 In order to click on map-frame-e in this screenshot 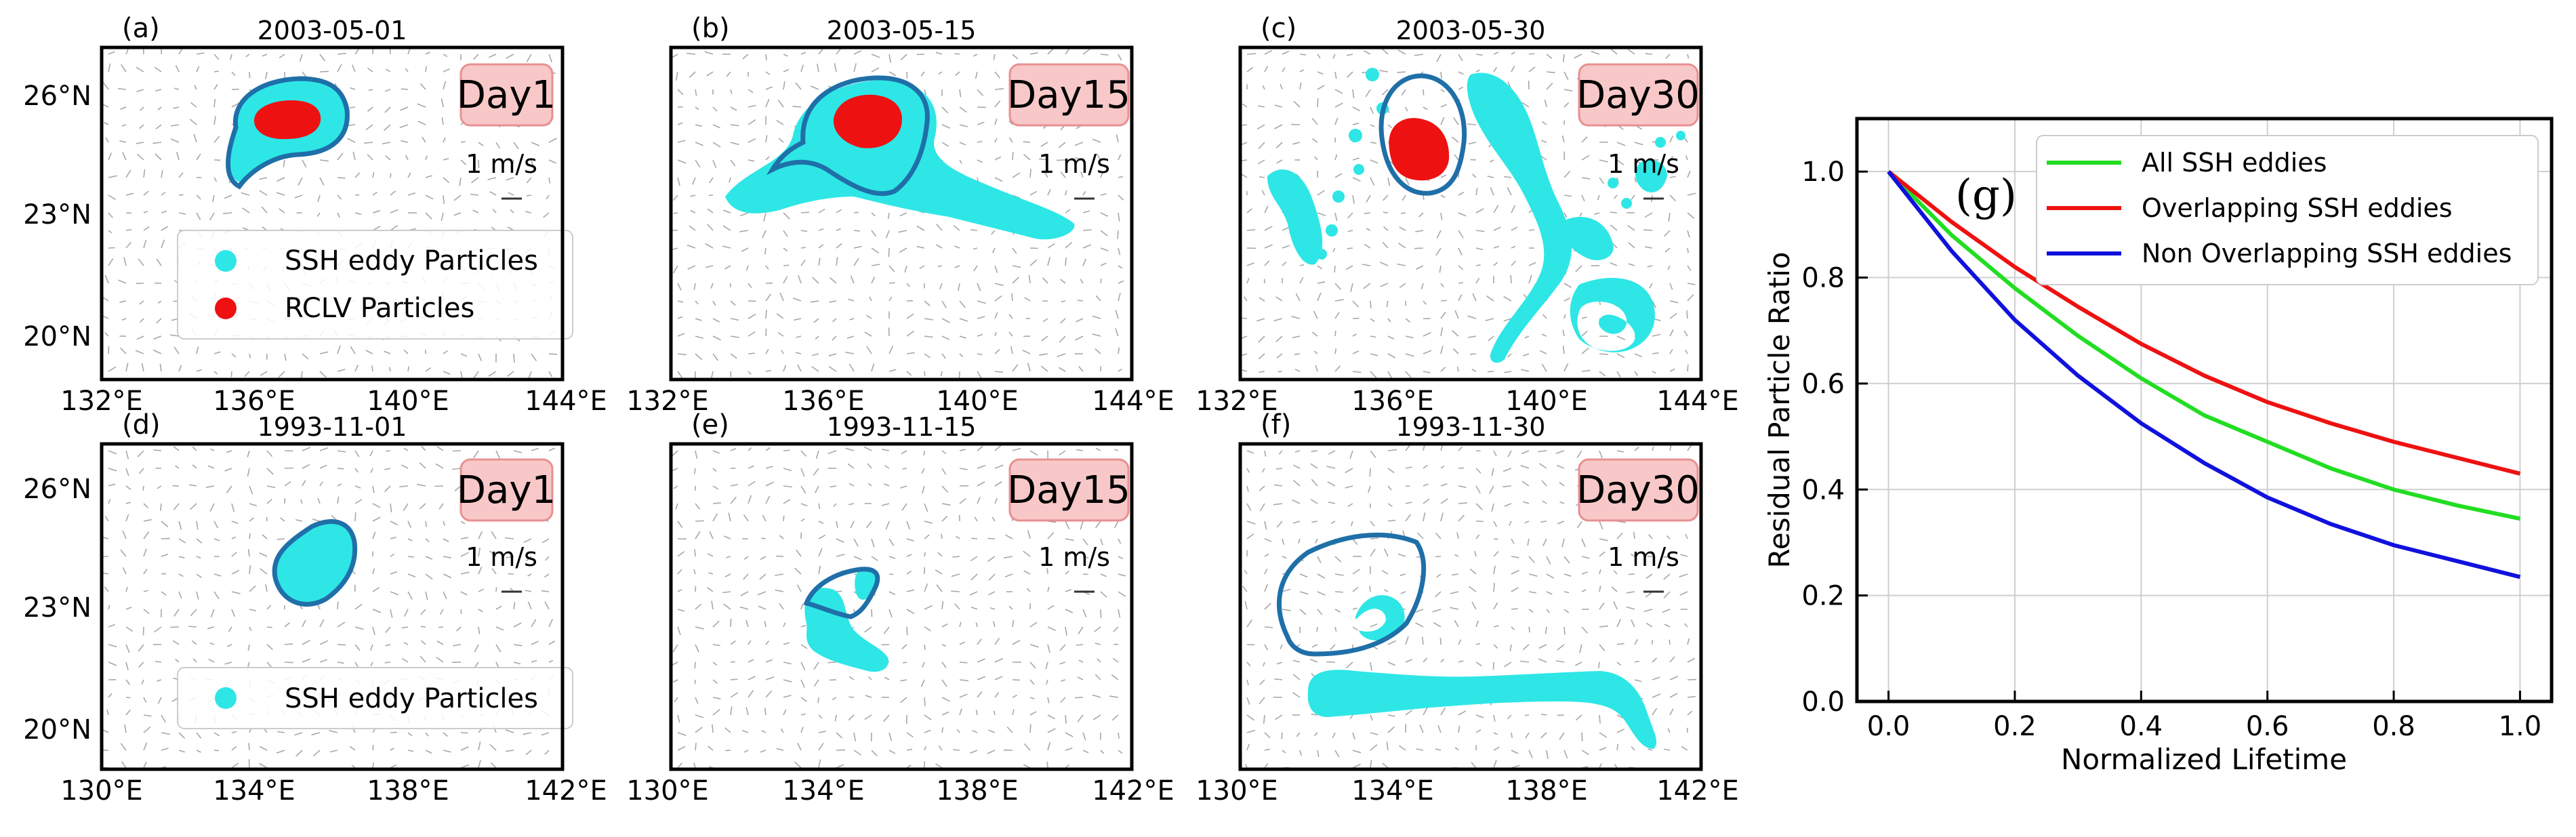, I will do `click(902, 606)`.